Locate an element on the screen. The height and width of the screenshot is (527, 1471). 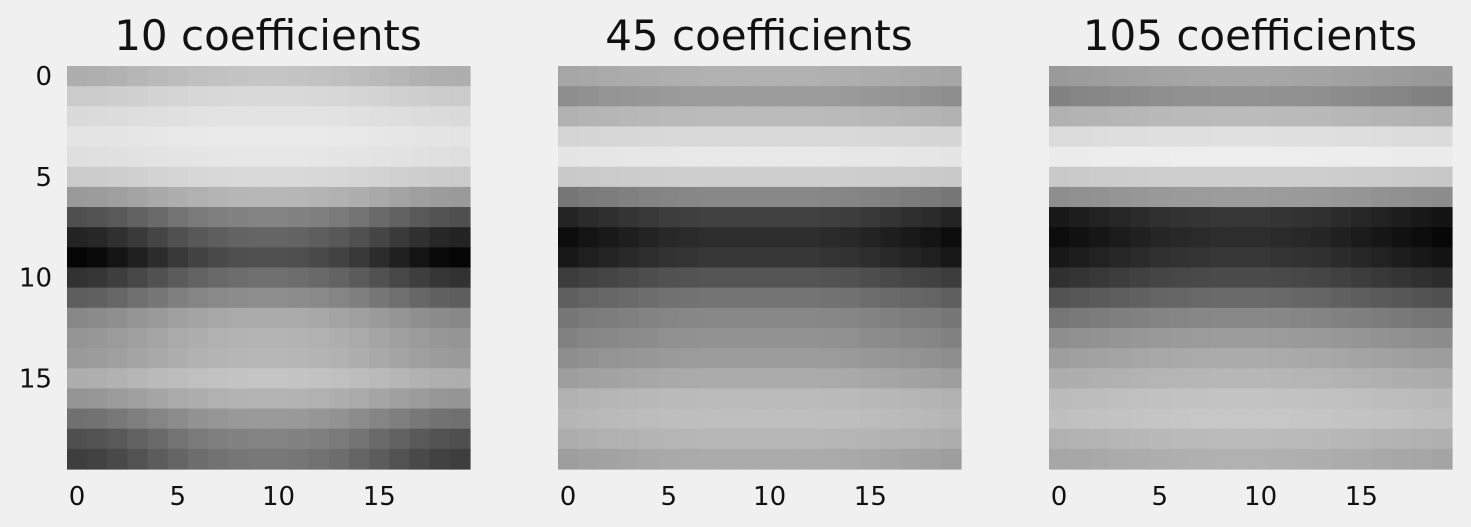
heatmap-cell-r3-c2 is located at coordinates (118, 137).